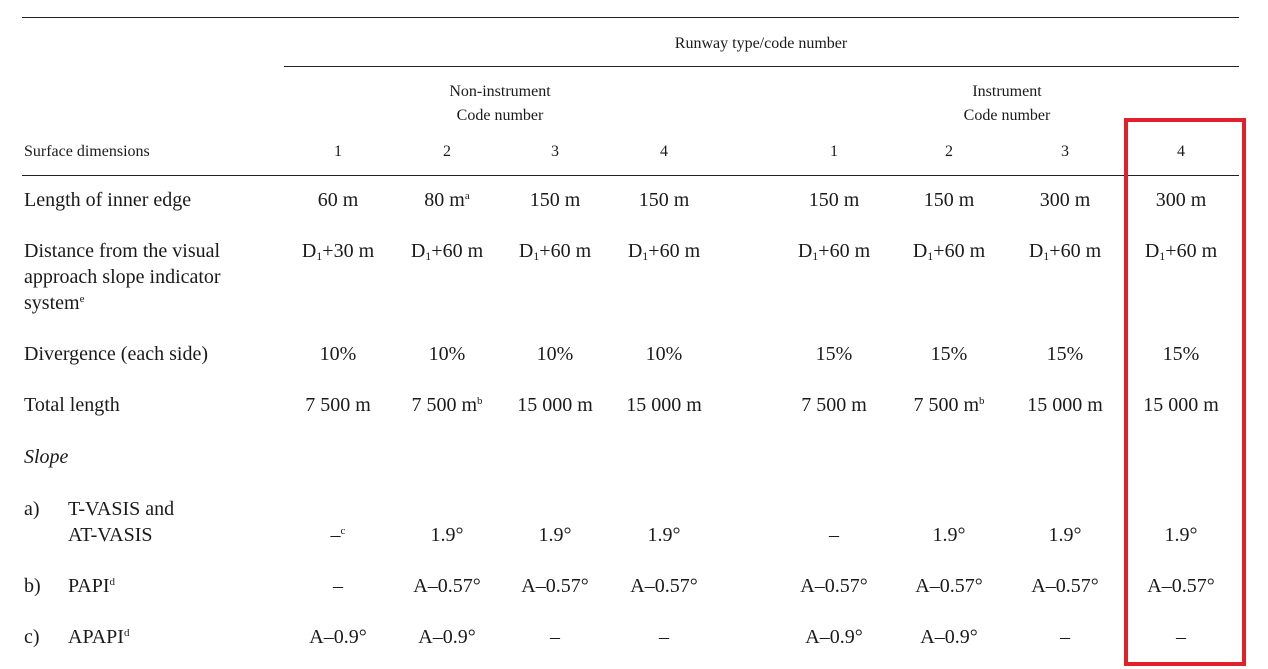  What do you see at coordinates (1065, 535) in the screenshot?
I see `cell-tvasis-7: 1.9°` at bounding box center [1065, 535].